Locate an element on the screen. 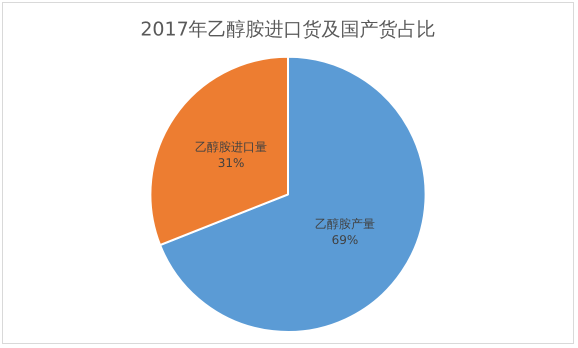 The height and width of the screenshot is (348, 578). slice-label: 乙醇胺产量 is located at coordinates (344, 224).